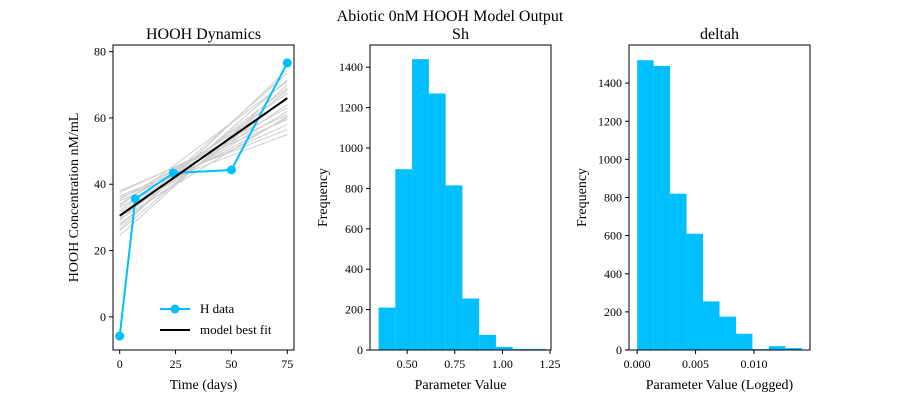 Image resolution: width=900 pixels, height=400 pixels. I want to click on x-axis-title: Time (days), so click(204, 385).